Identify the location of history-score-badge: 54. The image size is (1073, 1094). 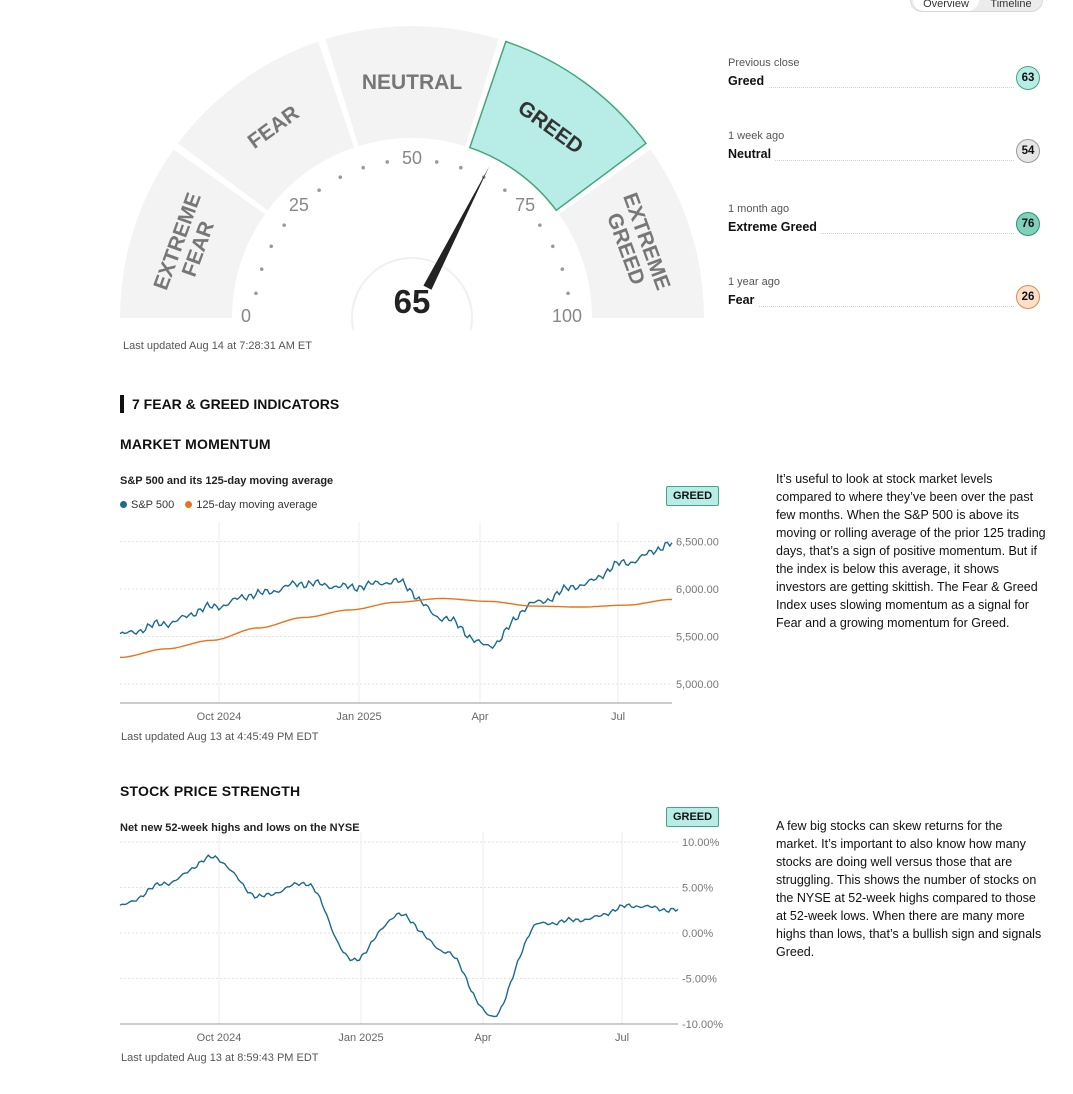
(1028, 151).